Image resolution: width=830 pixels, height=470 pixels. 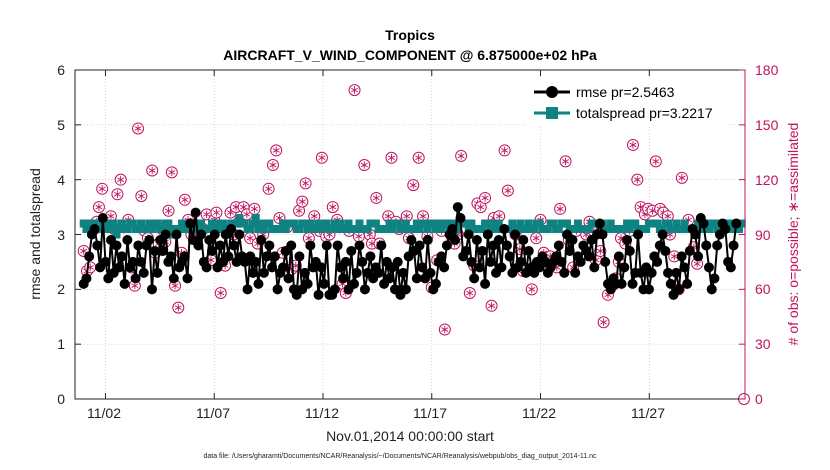 I want to click on y-right-tick-label: 60, so click(x=763, y=289).